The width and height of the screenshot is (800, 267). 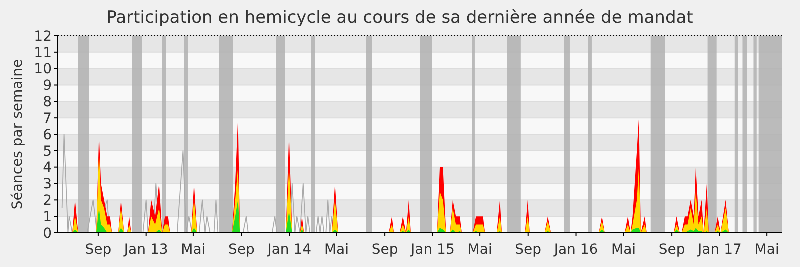 What do you see at coordinates (289, 250) in the screenshot?
I see `x-tick-label: Jan 14` at bounding box center [289, 250].